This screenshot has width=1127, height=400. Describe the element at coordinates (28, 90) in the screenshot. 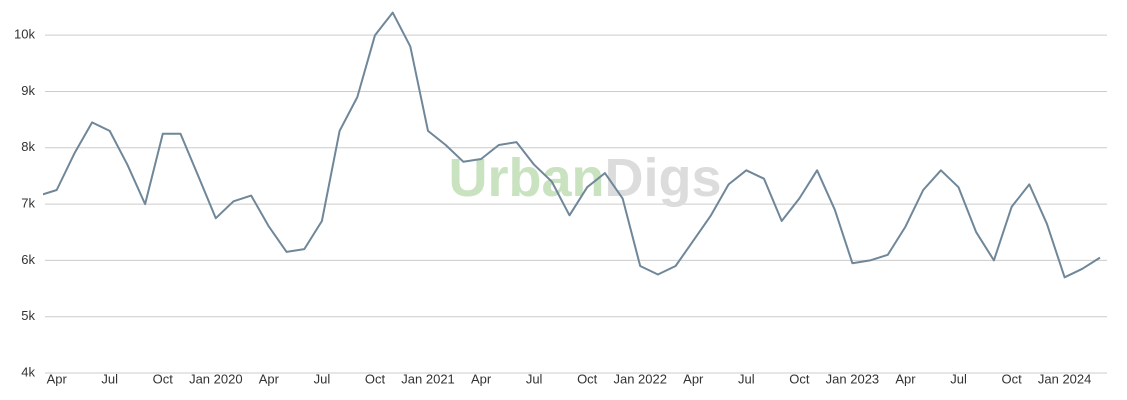

I see `y-tick-label: 9k` at that location.